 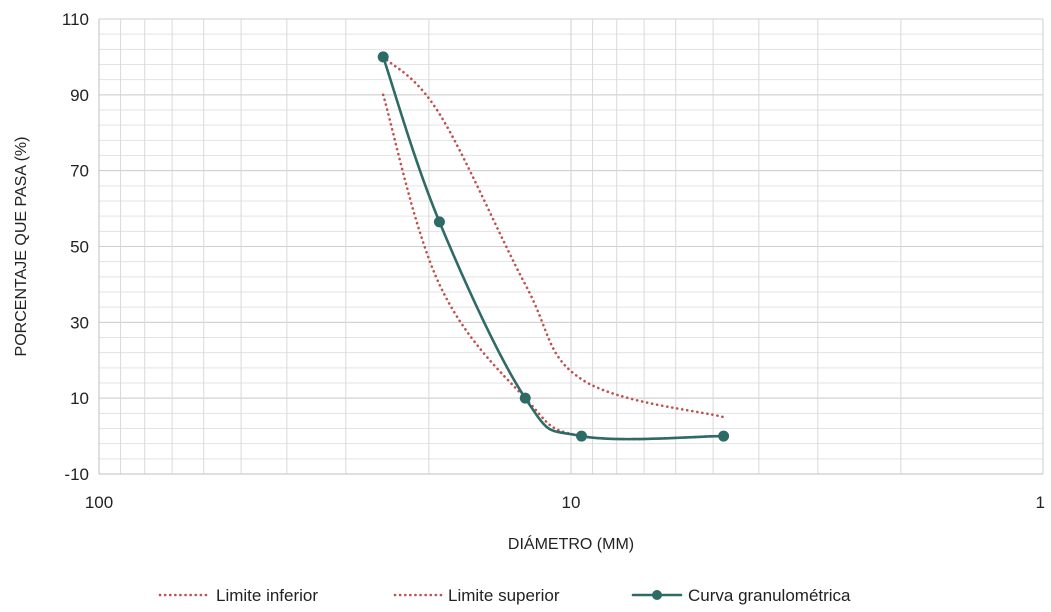 What do you see at coordinates (79, 322) in the screenshot?
I see `y-tick-label: 30` at bounding box center [79, 322].